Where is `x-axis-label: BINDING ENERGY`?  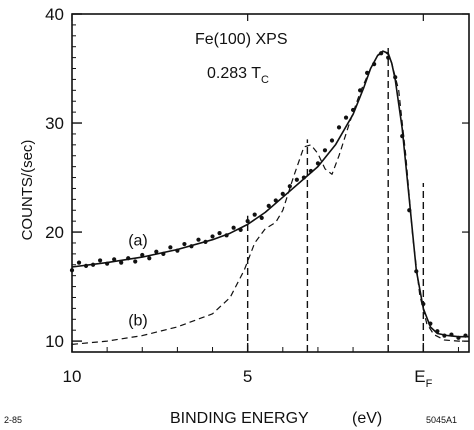
x-axis-label: BINDING ENERGY is located at coordinates (239, 418).